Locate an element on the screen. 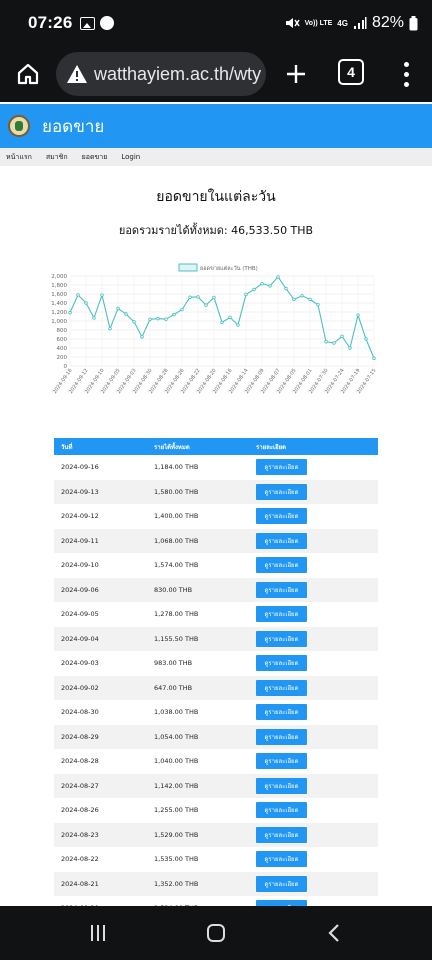 The height and width of the screenshot is (960, 432). school-logo is located at coordinates (19, 126).